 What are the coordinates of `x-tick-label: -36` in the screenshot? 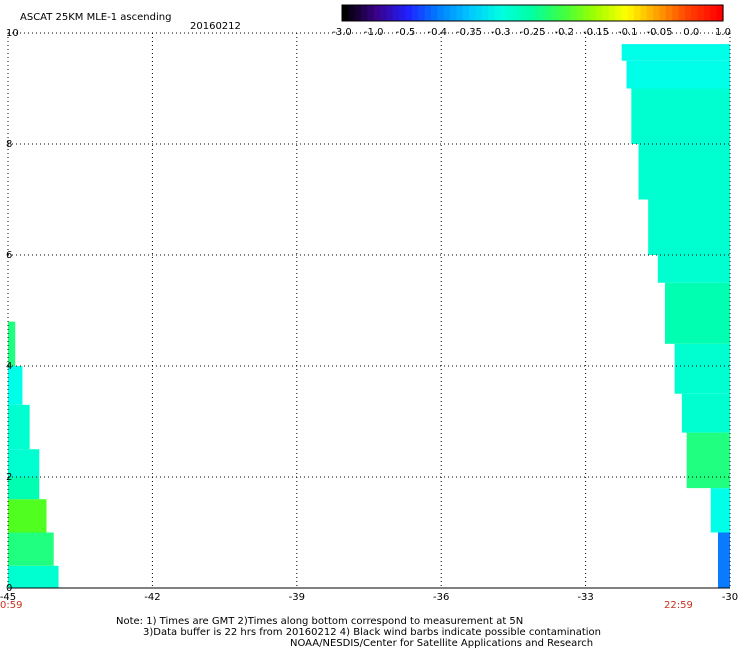 It's located at (441, 597).